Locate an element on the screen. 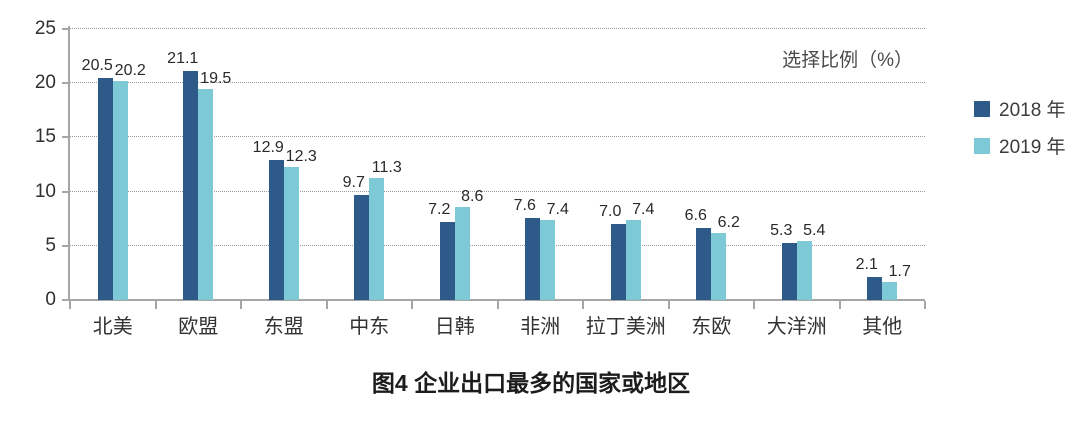 The height and width of the screenshot is (425, 1080). bar-2018年-中东 is located at coordinates (362, 247).